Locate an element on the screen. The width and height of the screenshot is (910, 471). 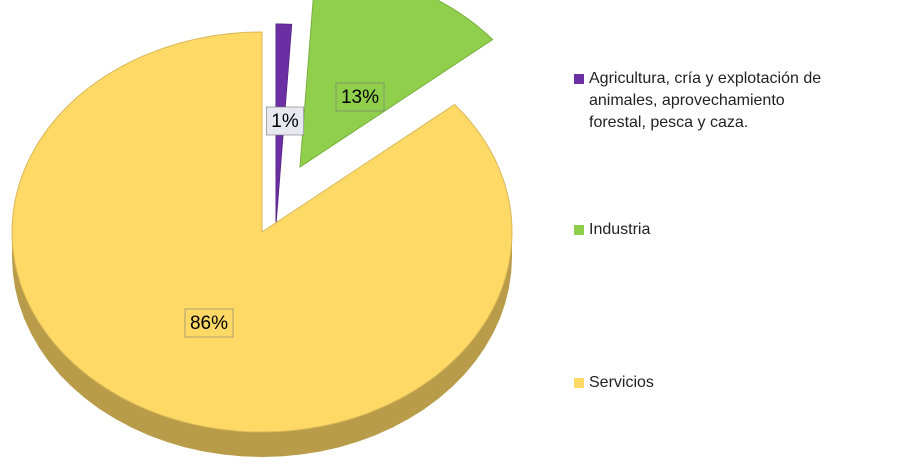
legend-label: Industria is located at coordinates (620, 229).